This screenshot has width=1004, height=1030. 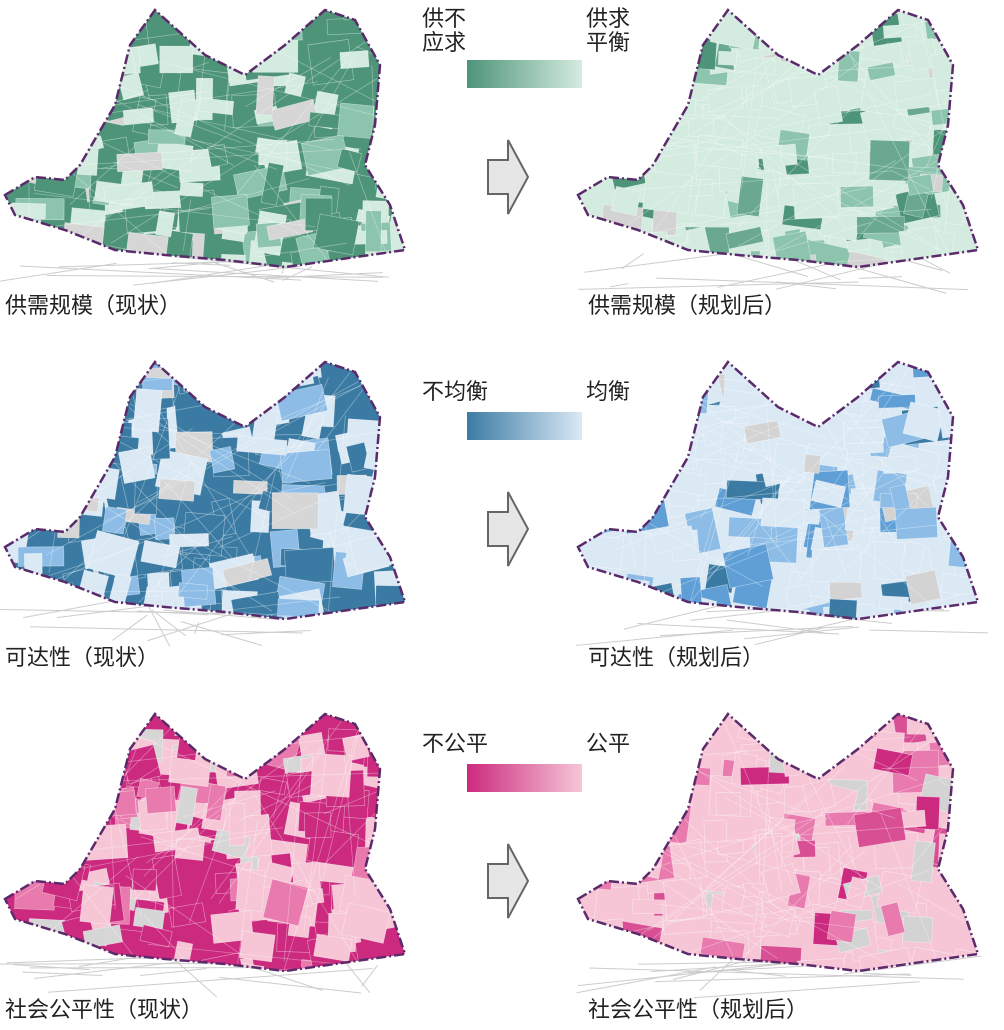 I want to click on arrow, so click(x=508, y=177).